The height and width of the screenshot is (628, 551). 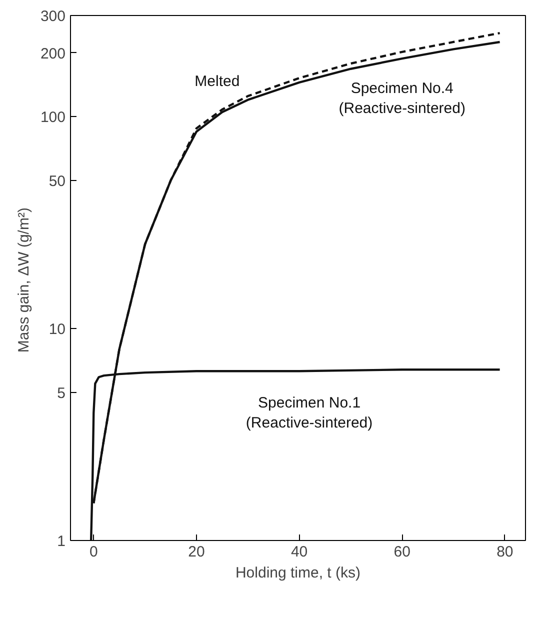 I want to click on y-tick-label: 300, so click(x=53, y=16).